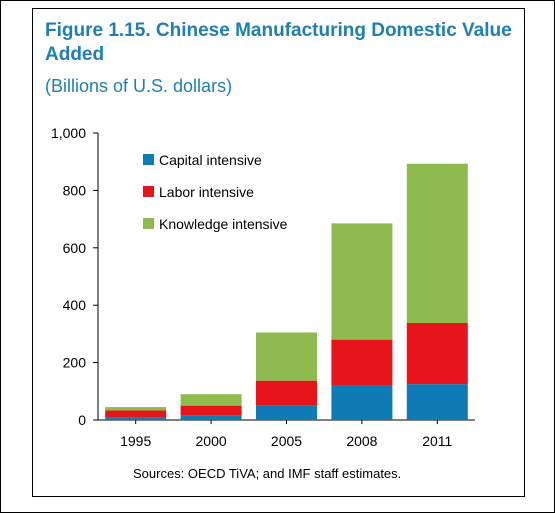 Image resolution: width=555 pixels, height=513 pixels. Describe the element at coordinates (437, 441) in the screenshot. I see `x-tick-label: 2011` at that location.